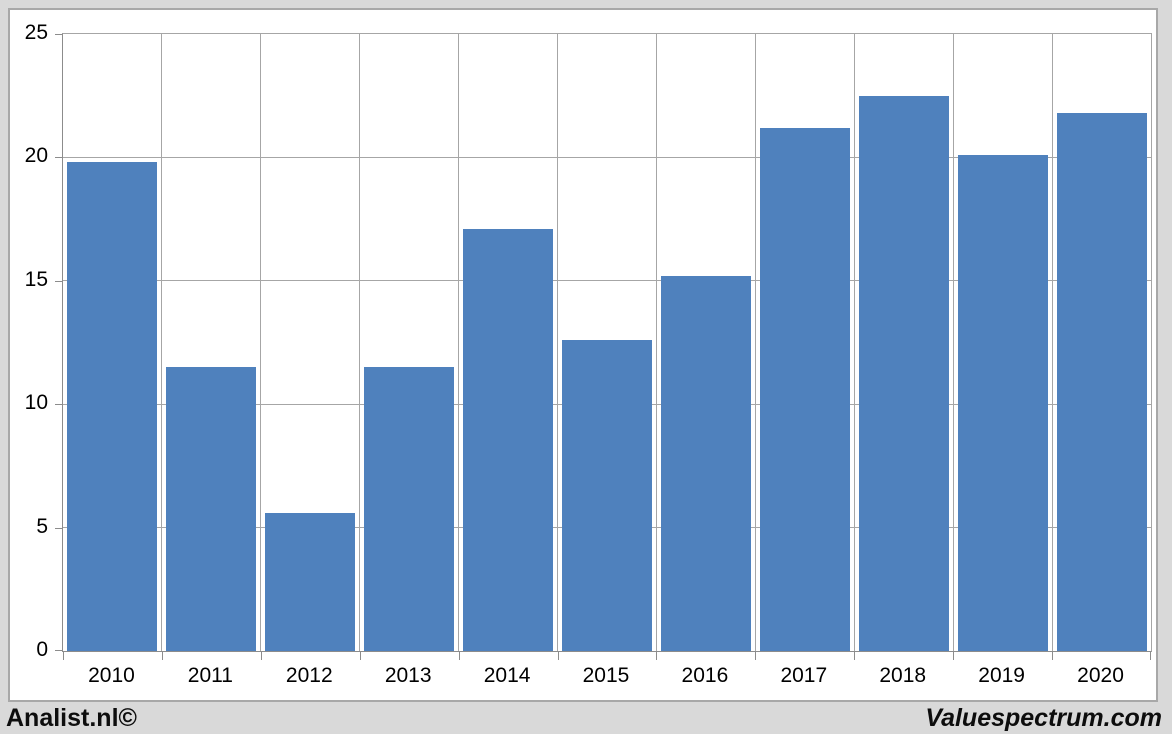  What do you see at coordinates (507, 675) in the screenshot?
I see `x-axis-tick-label: 2014` at bounding box center [507, 675].